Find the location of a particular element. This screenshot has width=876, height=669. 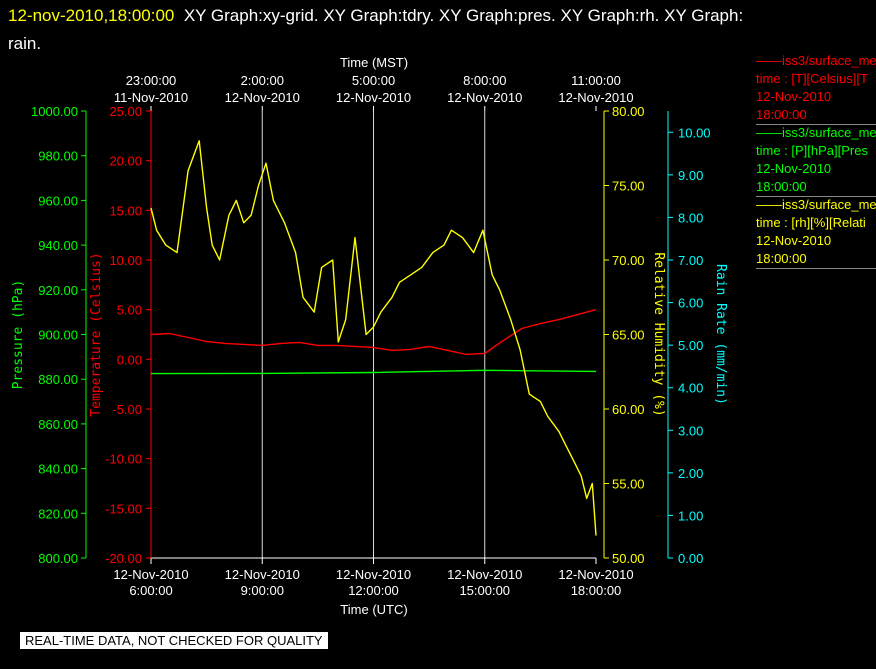

legend-entry-2-text-0: ——iss3/surface_me is located at coordinates (816, 204).